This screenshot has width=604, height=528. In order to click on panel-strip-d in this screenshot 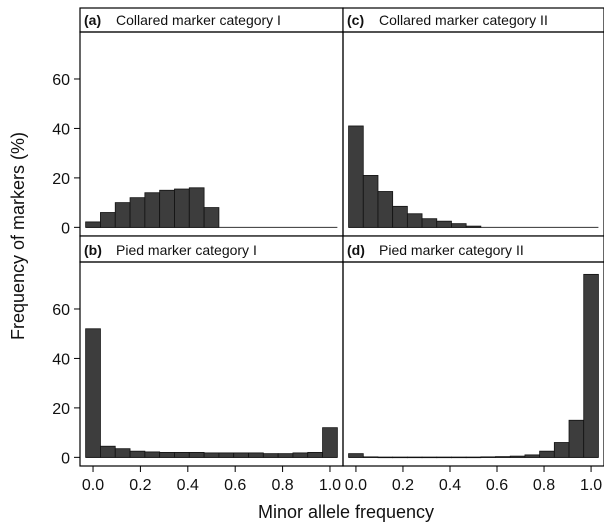, I will do `click(473, 249)`.